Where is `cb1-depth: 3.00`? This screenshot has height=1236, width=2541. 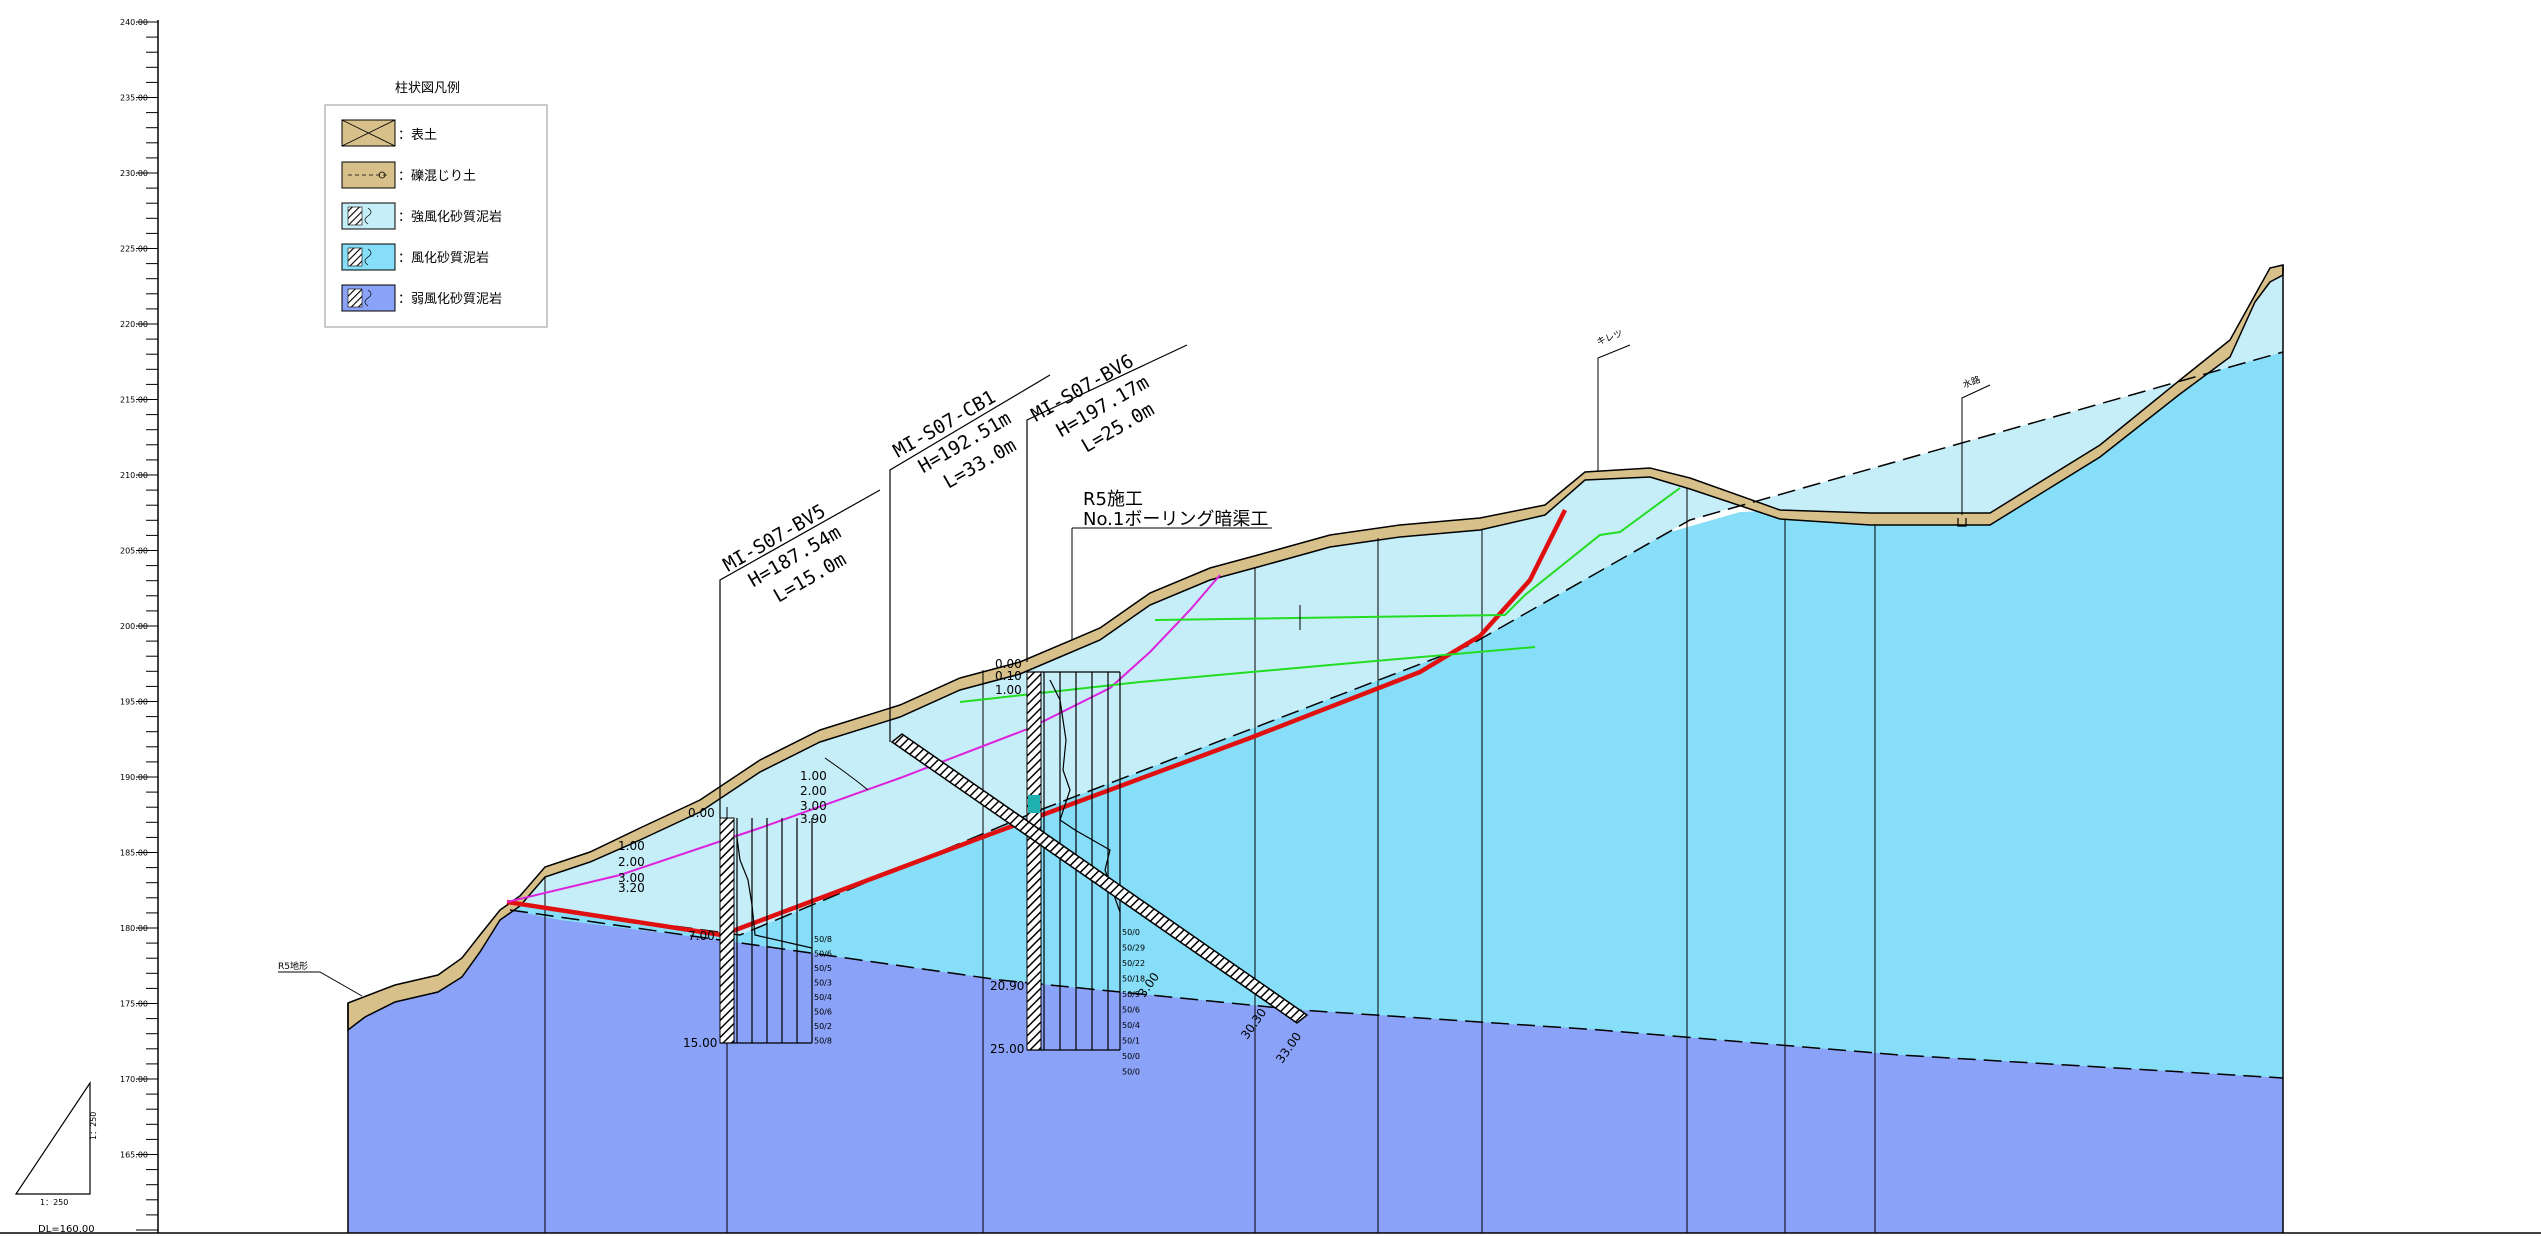
cb1-depth: 3.00 is located at coordinates (813, 806).